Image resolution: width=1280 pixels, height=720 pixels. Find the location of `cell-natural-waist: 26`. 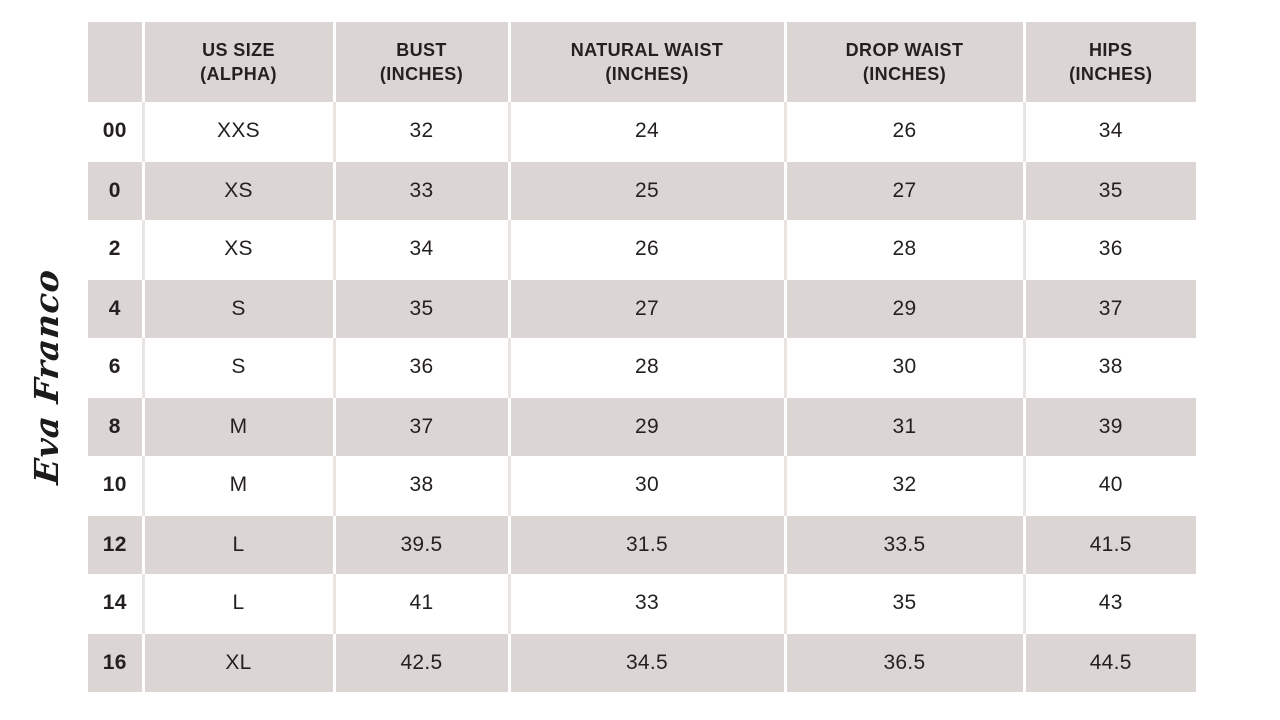

cell-natural-waist: 26 is located at coordinates (646, 249).